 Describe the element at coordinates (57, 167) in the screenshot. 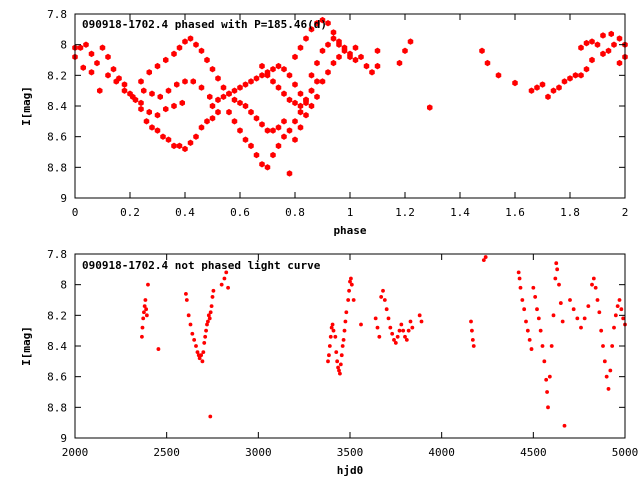

I see `y-tick-label: 8.8` at that location.